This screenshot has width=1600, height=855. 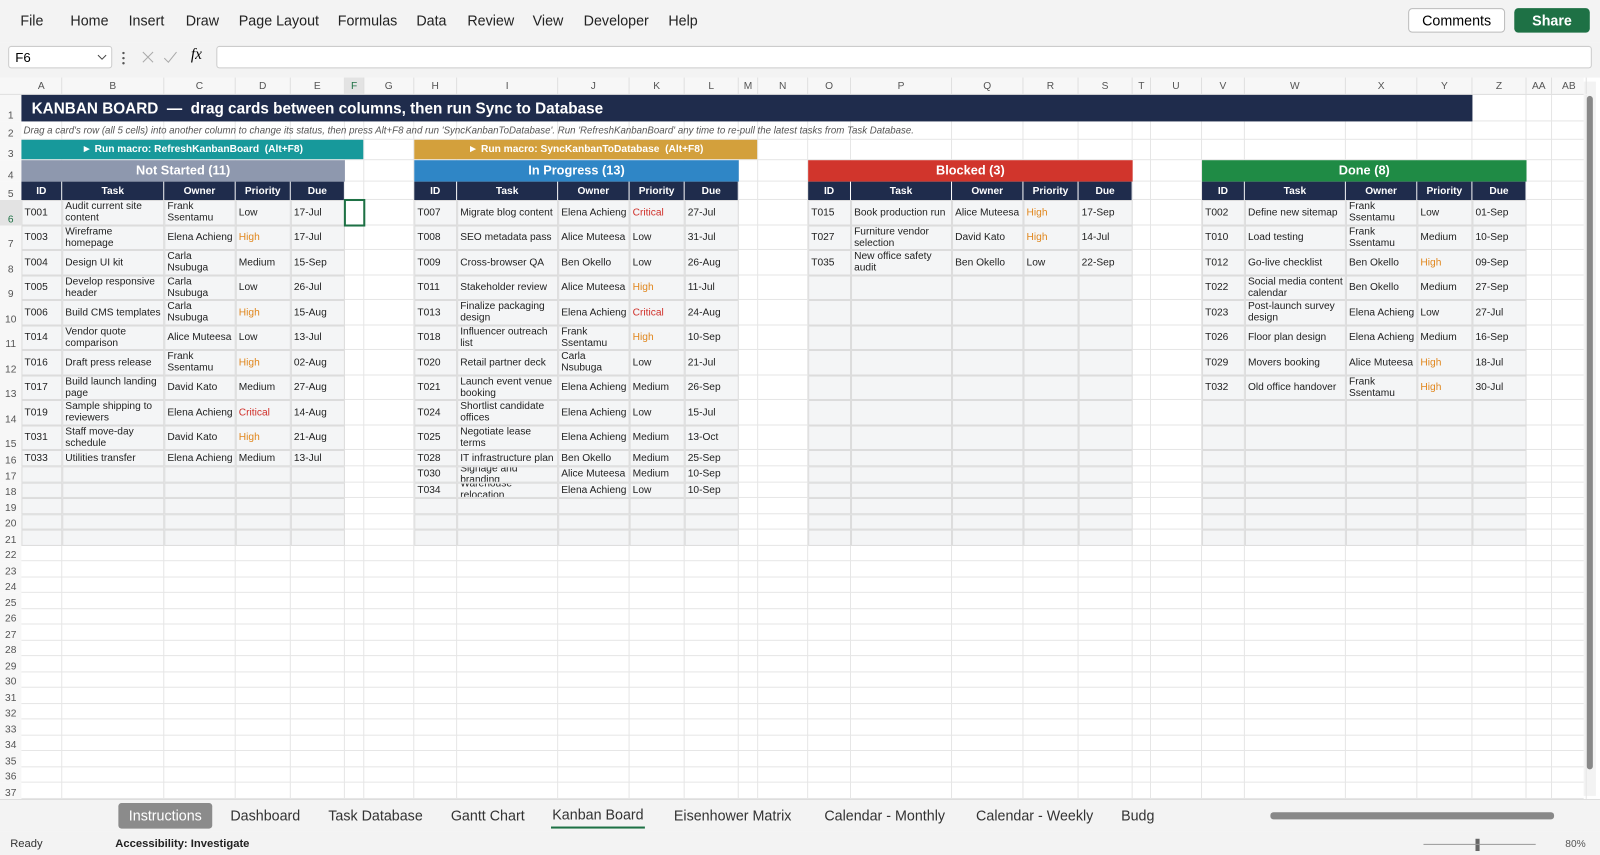 What do you see at coordinates (113, 458) in the screenshot?
I see `card-cell: Utilities transfer` at bounding box center [113, 458].